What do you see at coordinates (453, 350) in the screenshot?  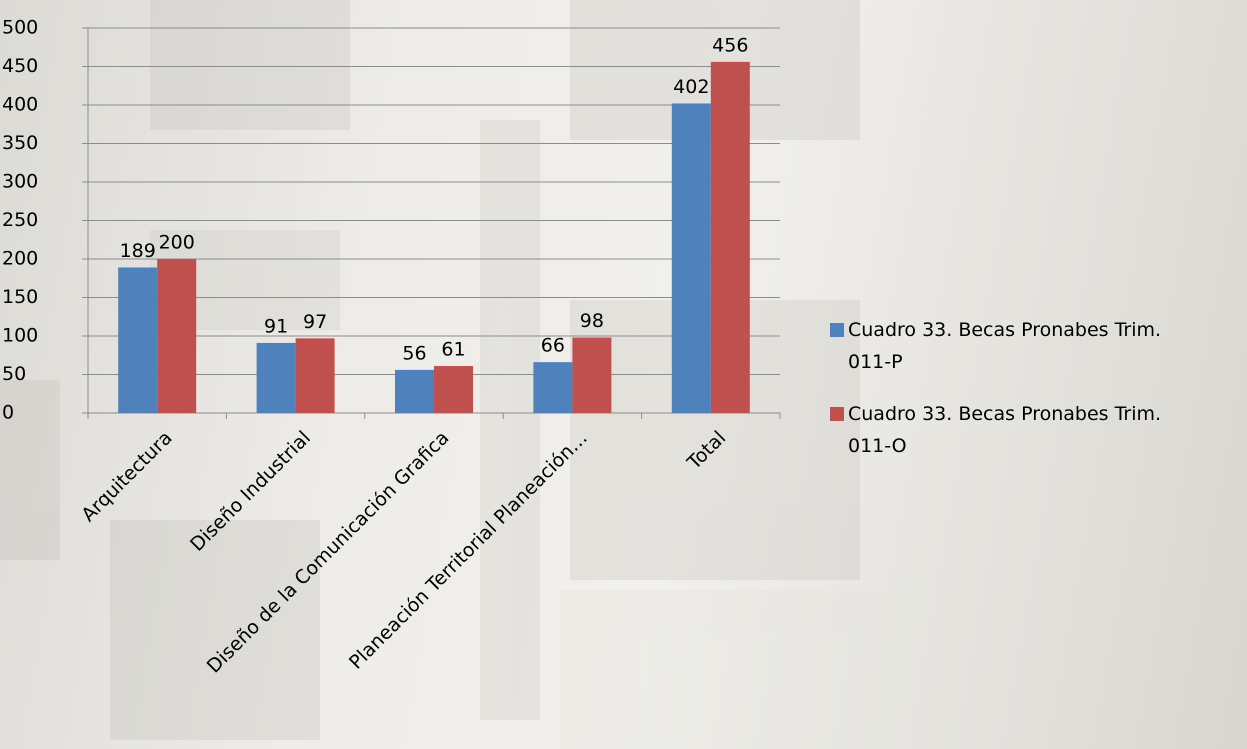 I see `data-label: 61` at bounding box center [453, 350].